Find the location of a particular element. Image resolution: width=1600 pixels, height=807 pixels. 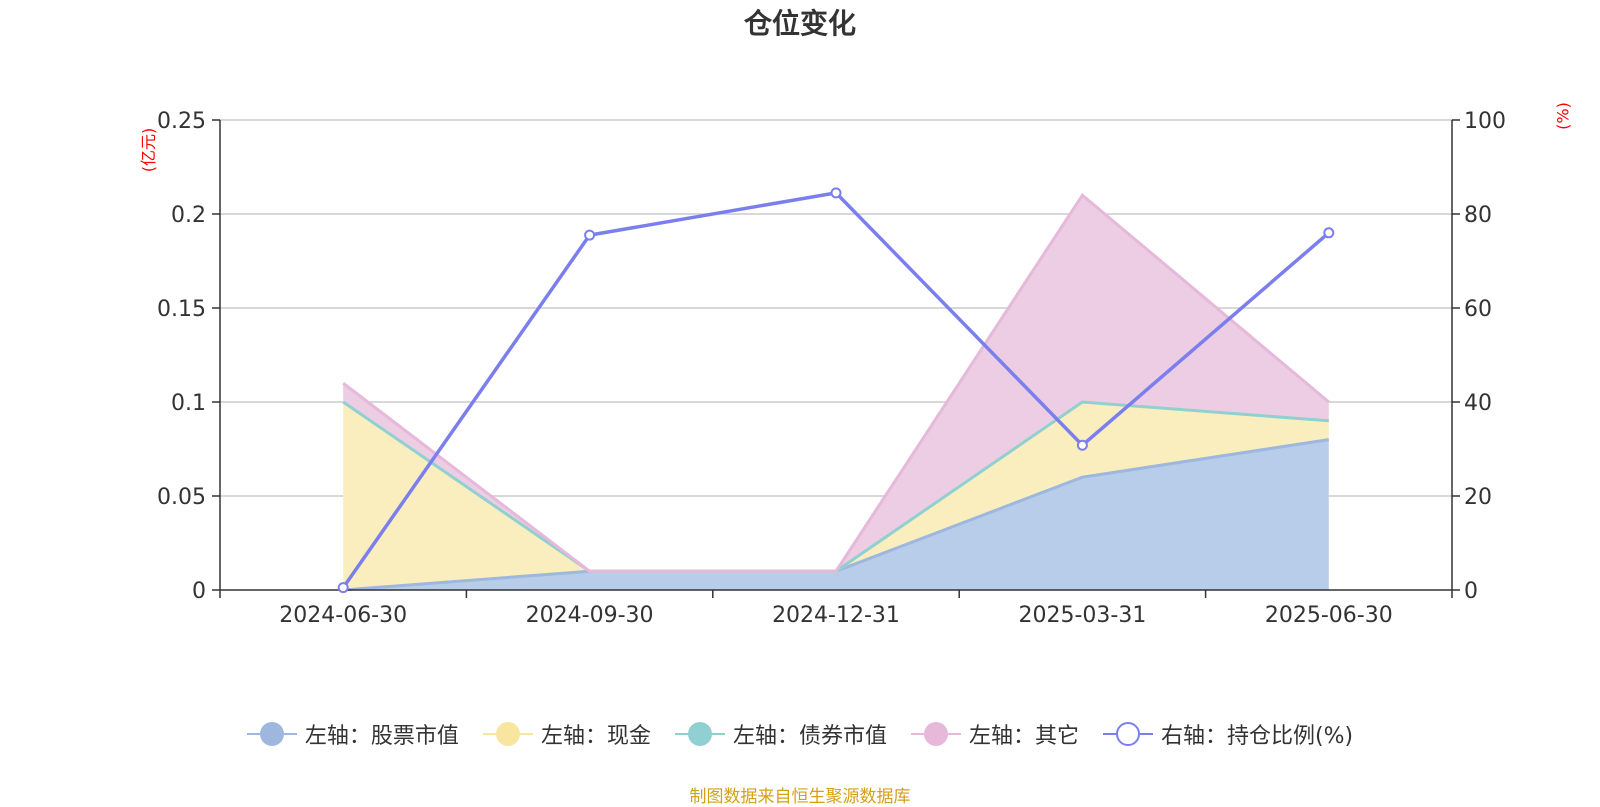

legend-item: 左轴：股票市值 is located at coordinates (352, 734).